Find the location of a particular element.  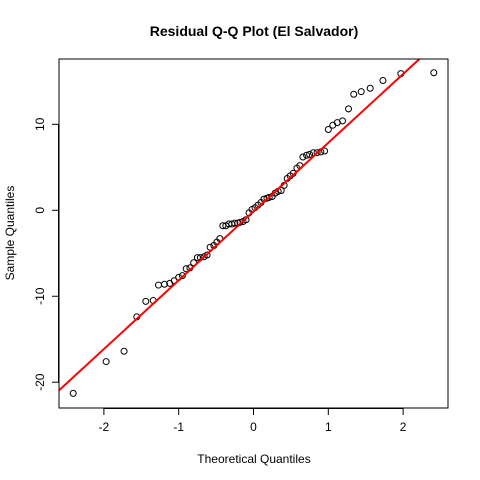

x-tick-label: -2 is located at coordinates (104, 427).